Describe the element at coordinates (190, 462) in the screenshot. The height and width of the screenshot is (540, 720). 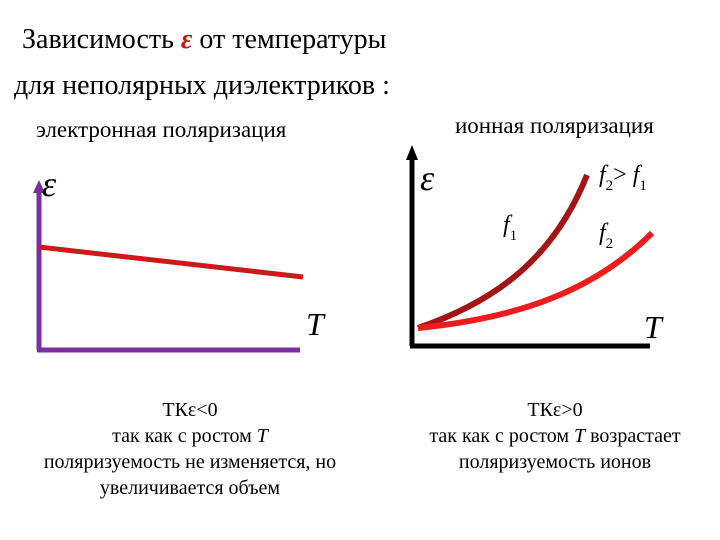
I see `left-caption-line-3: поляризуемость не изменяется, но` at that location.